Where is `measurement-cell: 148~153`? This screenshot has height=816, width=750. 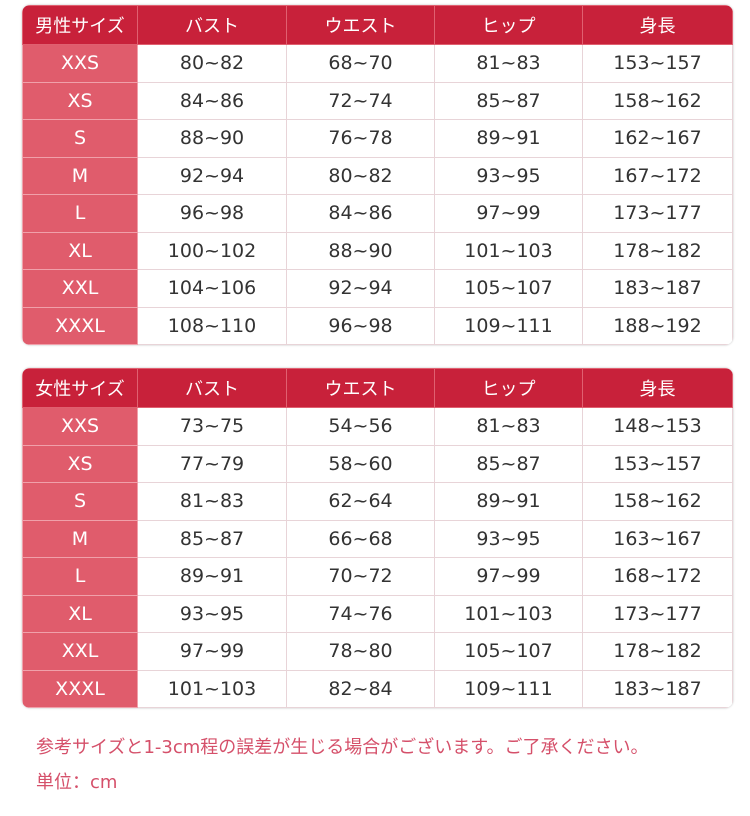 measurement-cell: 148~153 is located at coordinates (657, 426).